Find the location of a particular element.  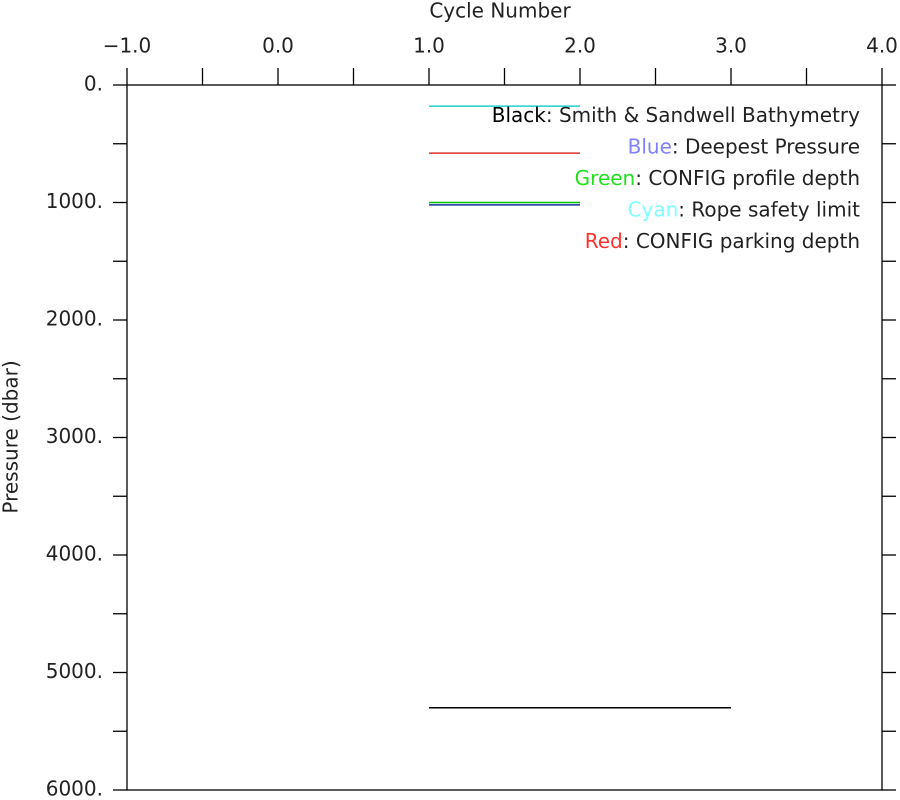

legend-entry: Blue: Deepest Pressure is located at coordinates (744, 146).